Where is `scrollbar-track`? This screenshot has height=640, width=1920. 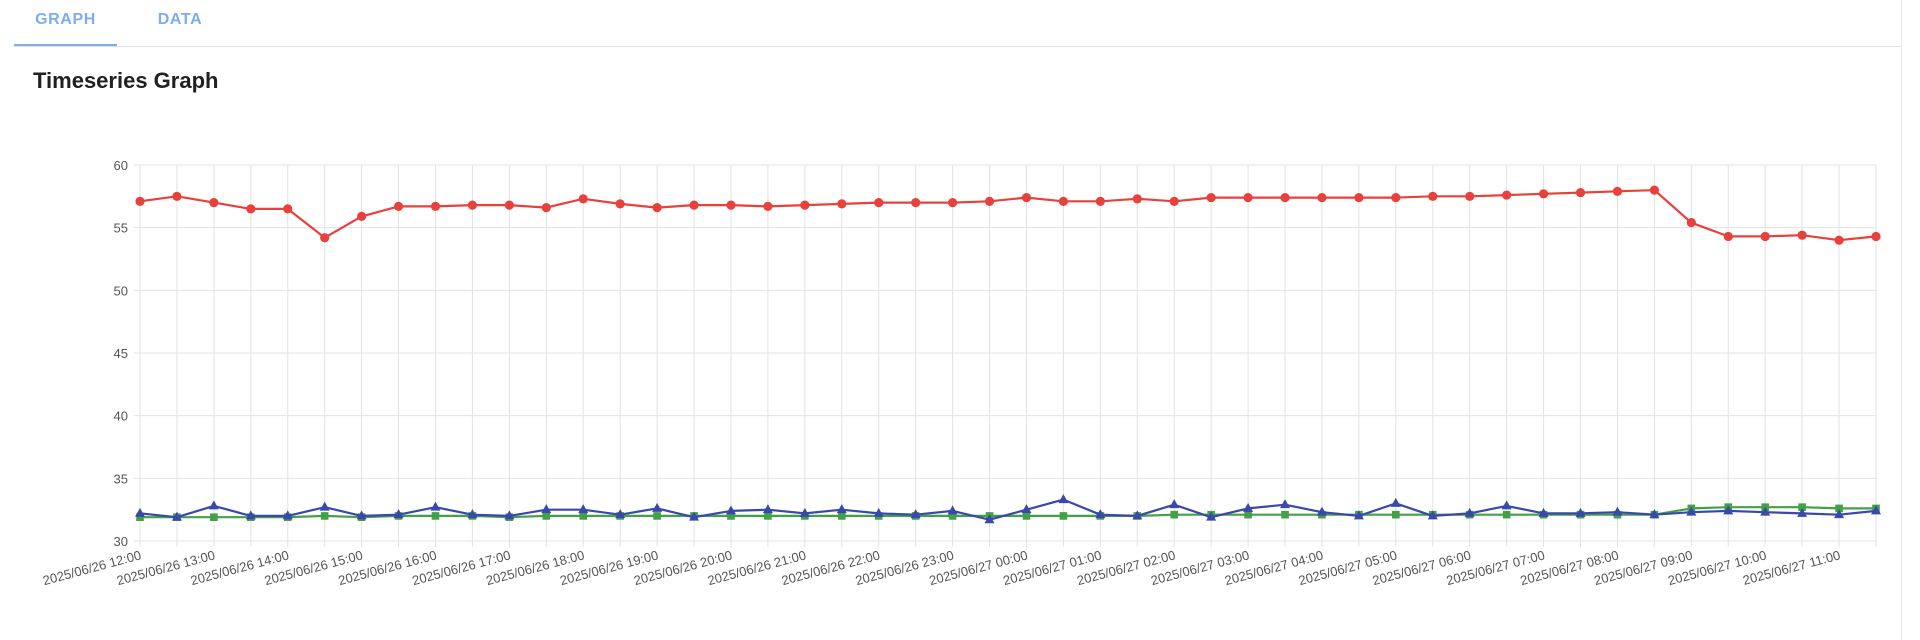
scrollbar-track is located at coordinates (1901, 320).